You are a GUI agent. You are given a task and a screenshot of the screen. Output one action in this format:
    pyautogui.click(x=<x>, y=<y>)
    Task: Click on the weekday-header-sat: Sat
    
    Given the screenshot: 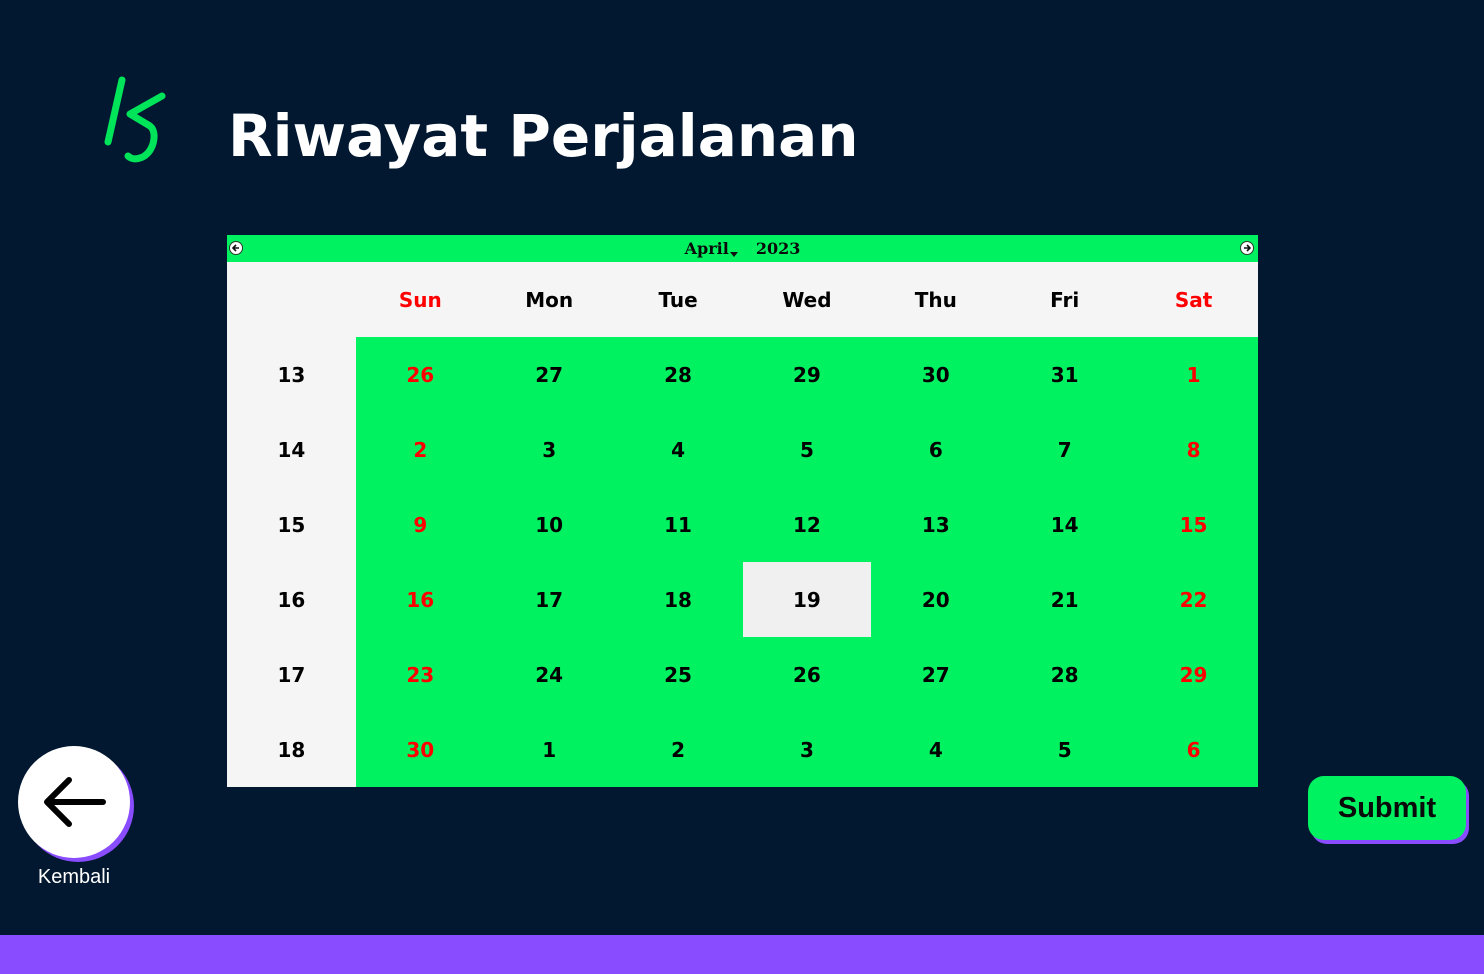 What is the action you would take?
    pyautogui.click(x=1193, y=299)
    